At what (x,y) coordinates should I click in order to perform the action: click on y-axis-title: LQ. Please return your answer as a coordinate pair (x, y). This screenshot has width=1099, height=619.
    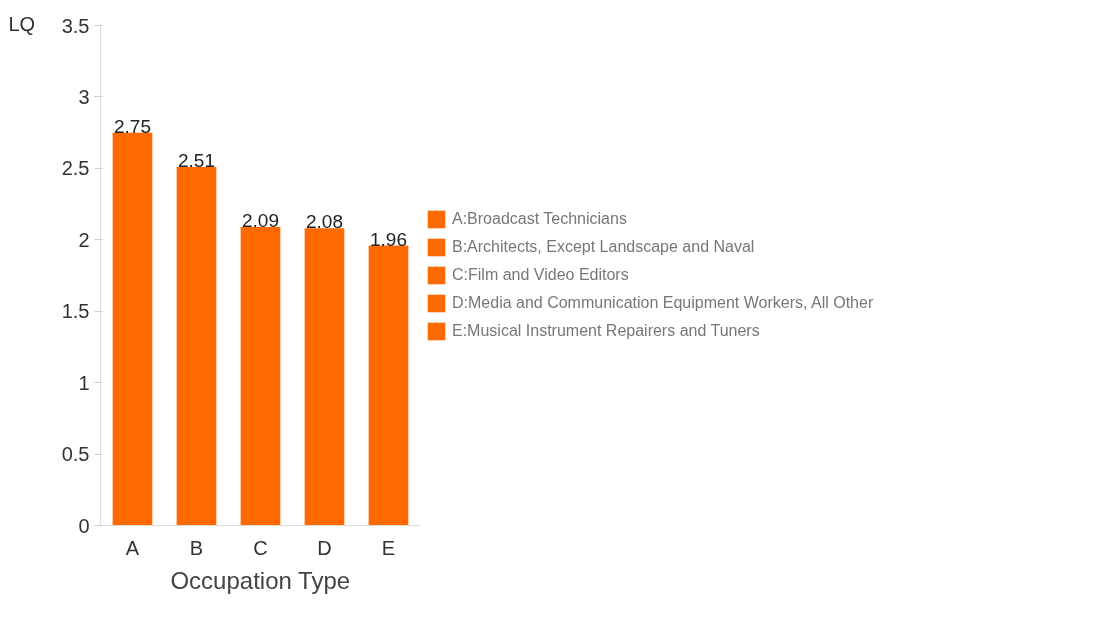
    Looking at the image, I should click on (22, 23).